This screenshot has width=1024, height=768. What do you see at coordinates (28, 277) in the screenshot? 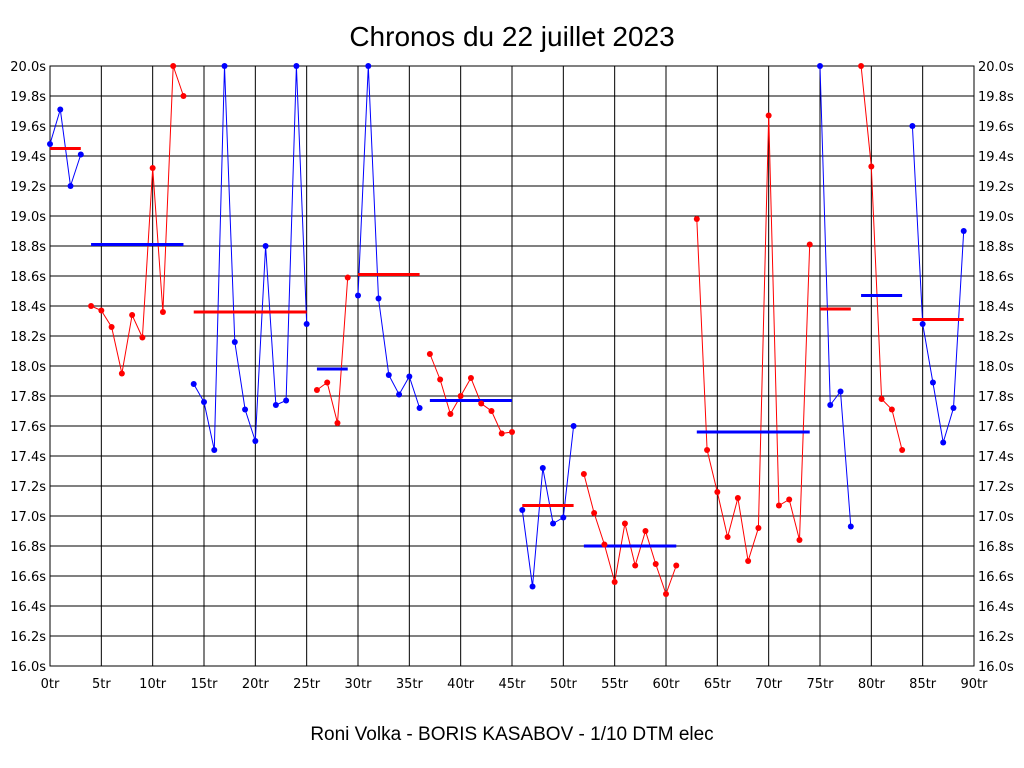
I see `y-tick-label-left: 18.6s` at bounding box center [28, 277].